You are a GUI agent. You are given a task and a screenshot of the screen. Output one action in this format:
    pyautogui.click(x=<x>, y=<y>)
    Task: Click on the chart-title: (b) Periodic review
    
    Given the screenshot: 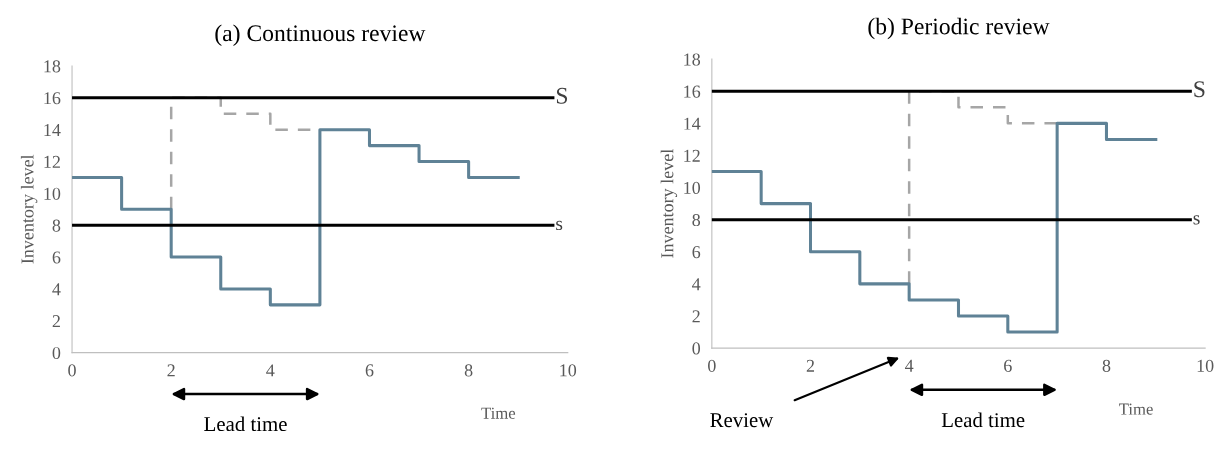 What is the action you would take?
    pyautogui.click(x=959, y=28)
    